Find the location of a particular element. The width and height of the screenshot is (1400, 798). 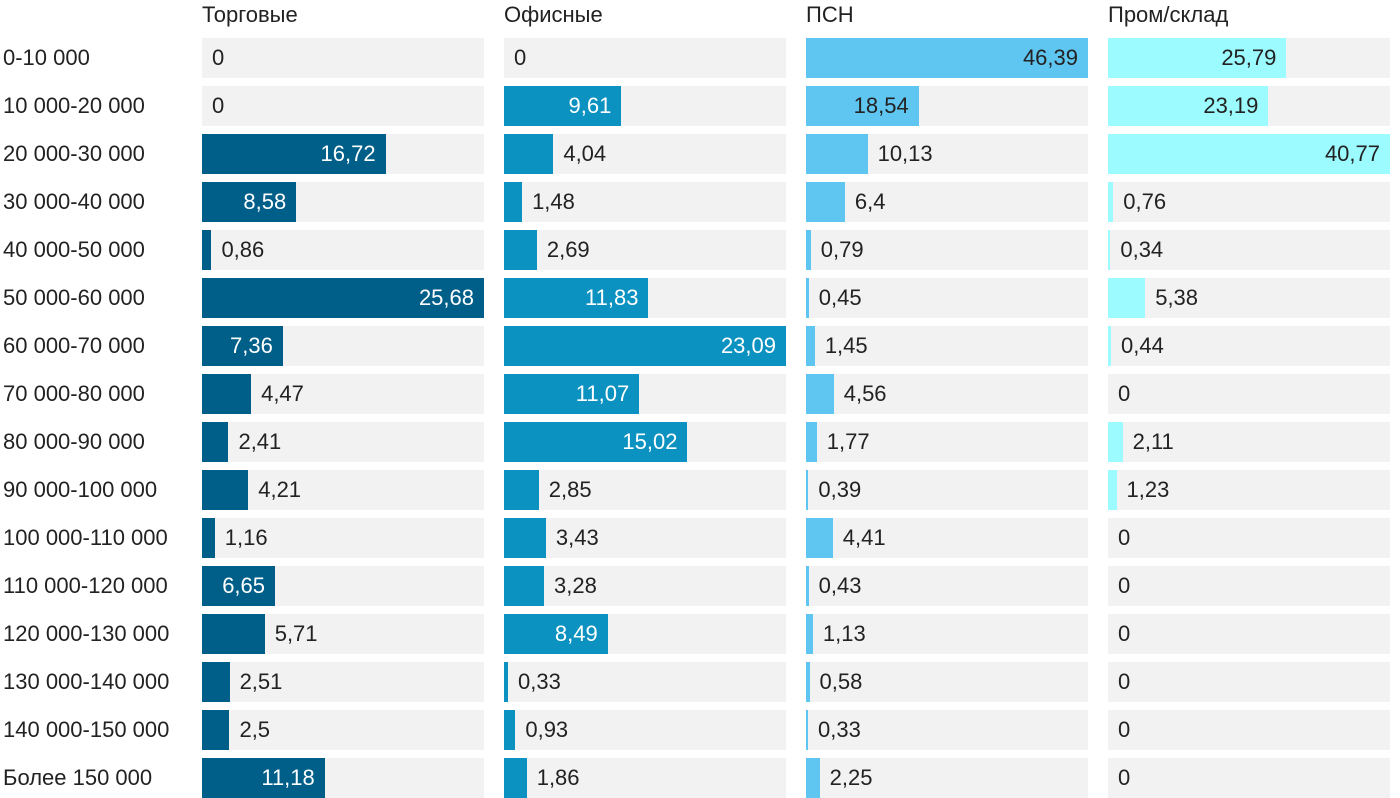

value-label: 0,45 is located at coordinates (840, 297).